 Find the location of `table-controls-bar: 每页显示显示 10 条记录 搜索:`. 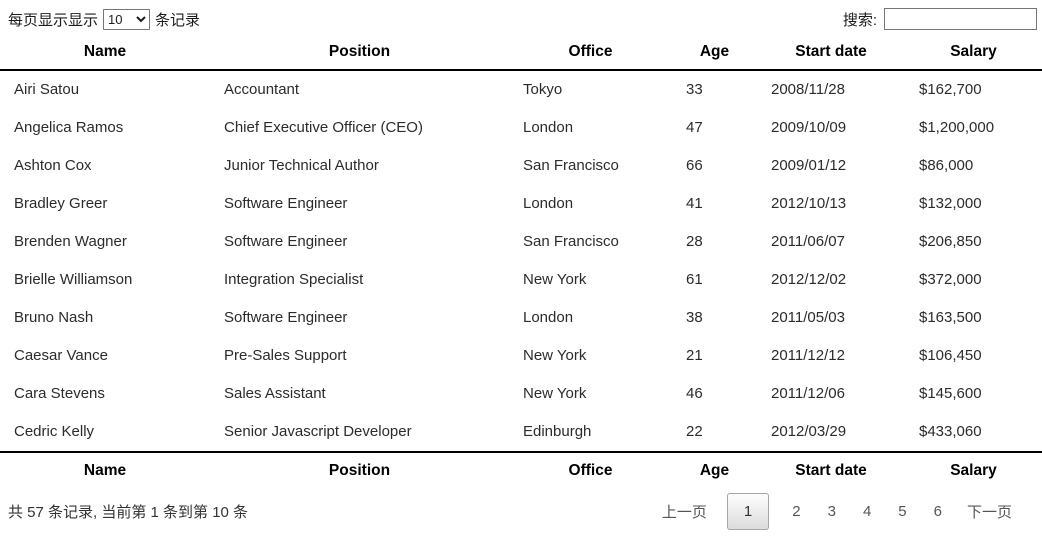

table-controls-bar: 每页显示显示 10 条记录 搜索: is located at coordinates (521, 15).